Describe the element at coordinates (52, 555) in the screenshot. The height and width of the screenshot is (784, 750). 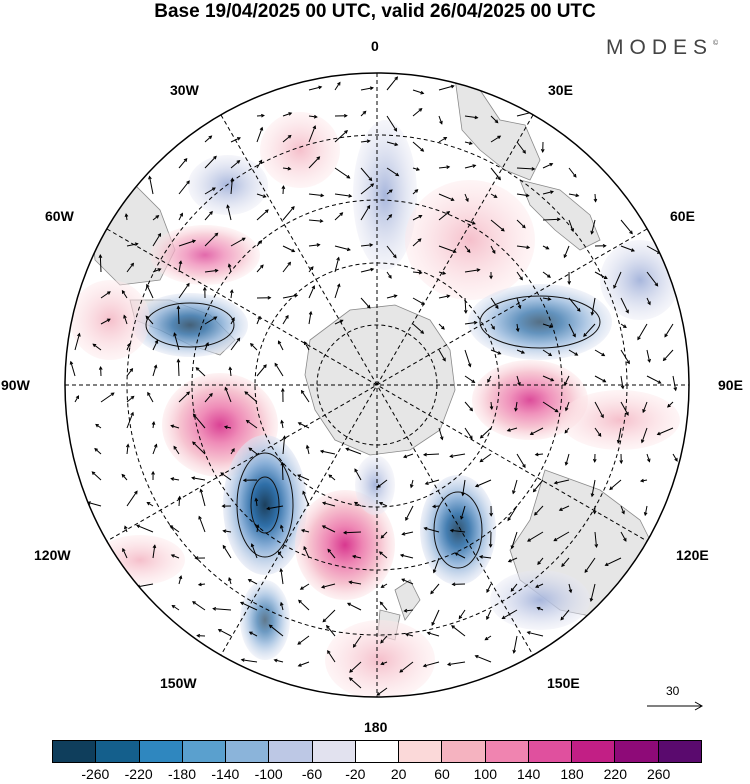
I see `lon-label-120w: 120W` at that location.